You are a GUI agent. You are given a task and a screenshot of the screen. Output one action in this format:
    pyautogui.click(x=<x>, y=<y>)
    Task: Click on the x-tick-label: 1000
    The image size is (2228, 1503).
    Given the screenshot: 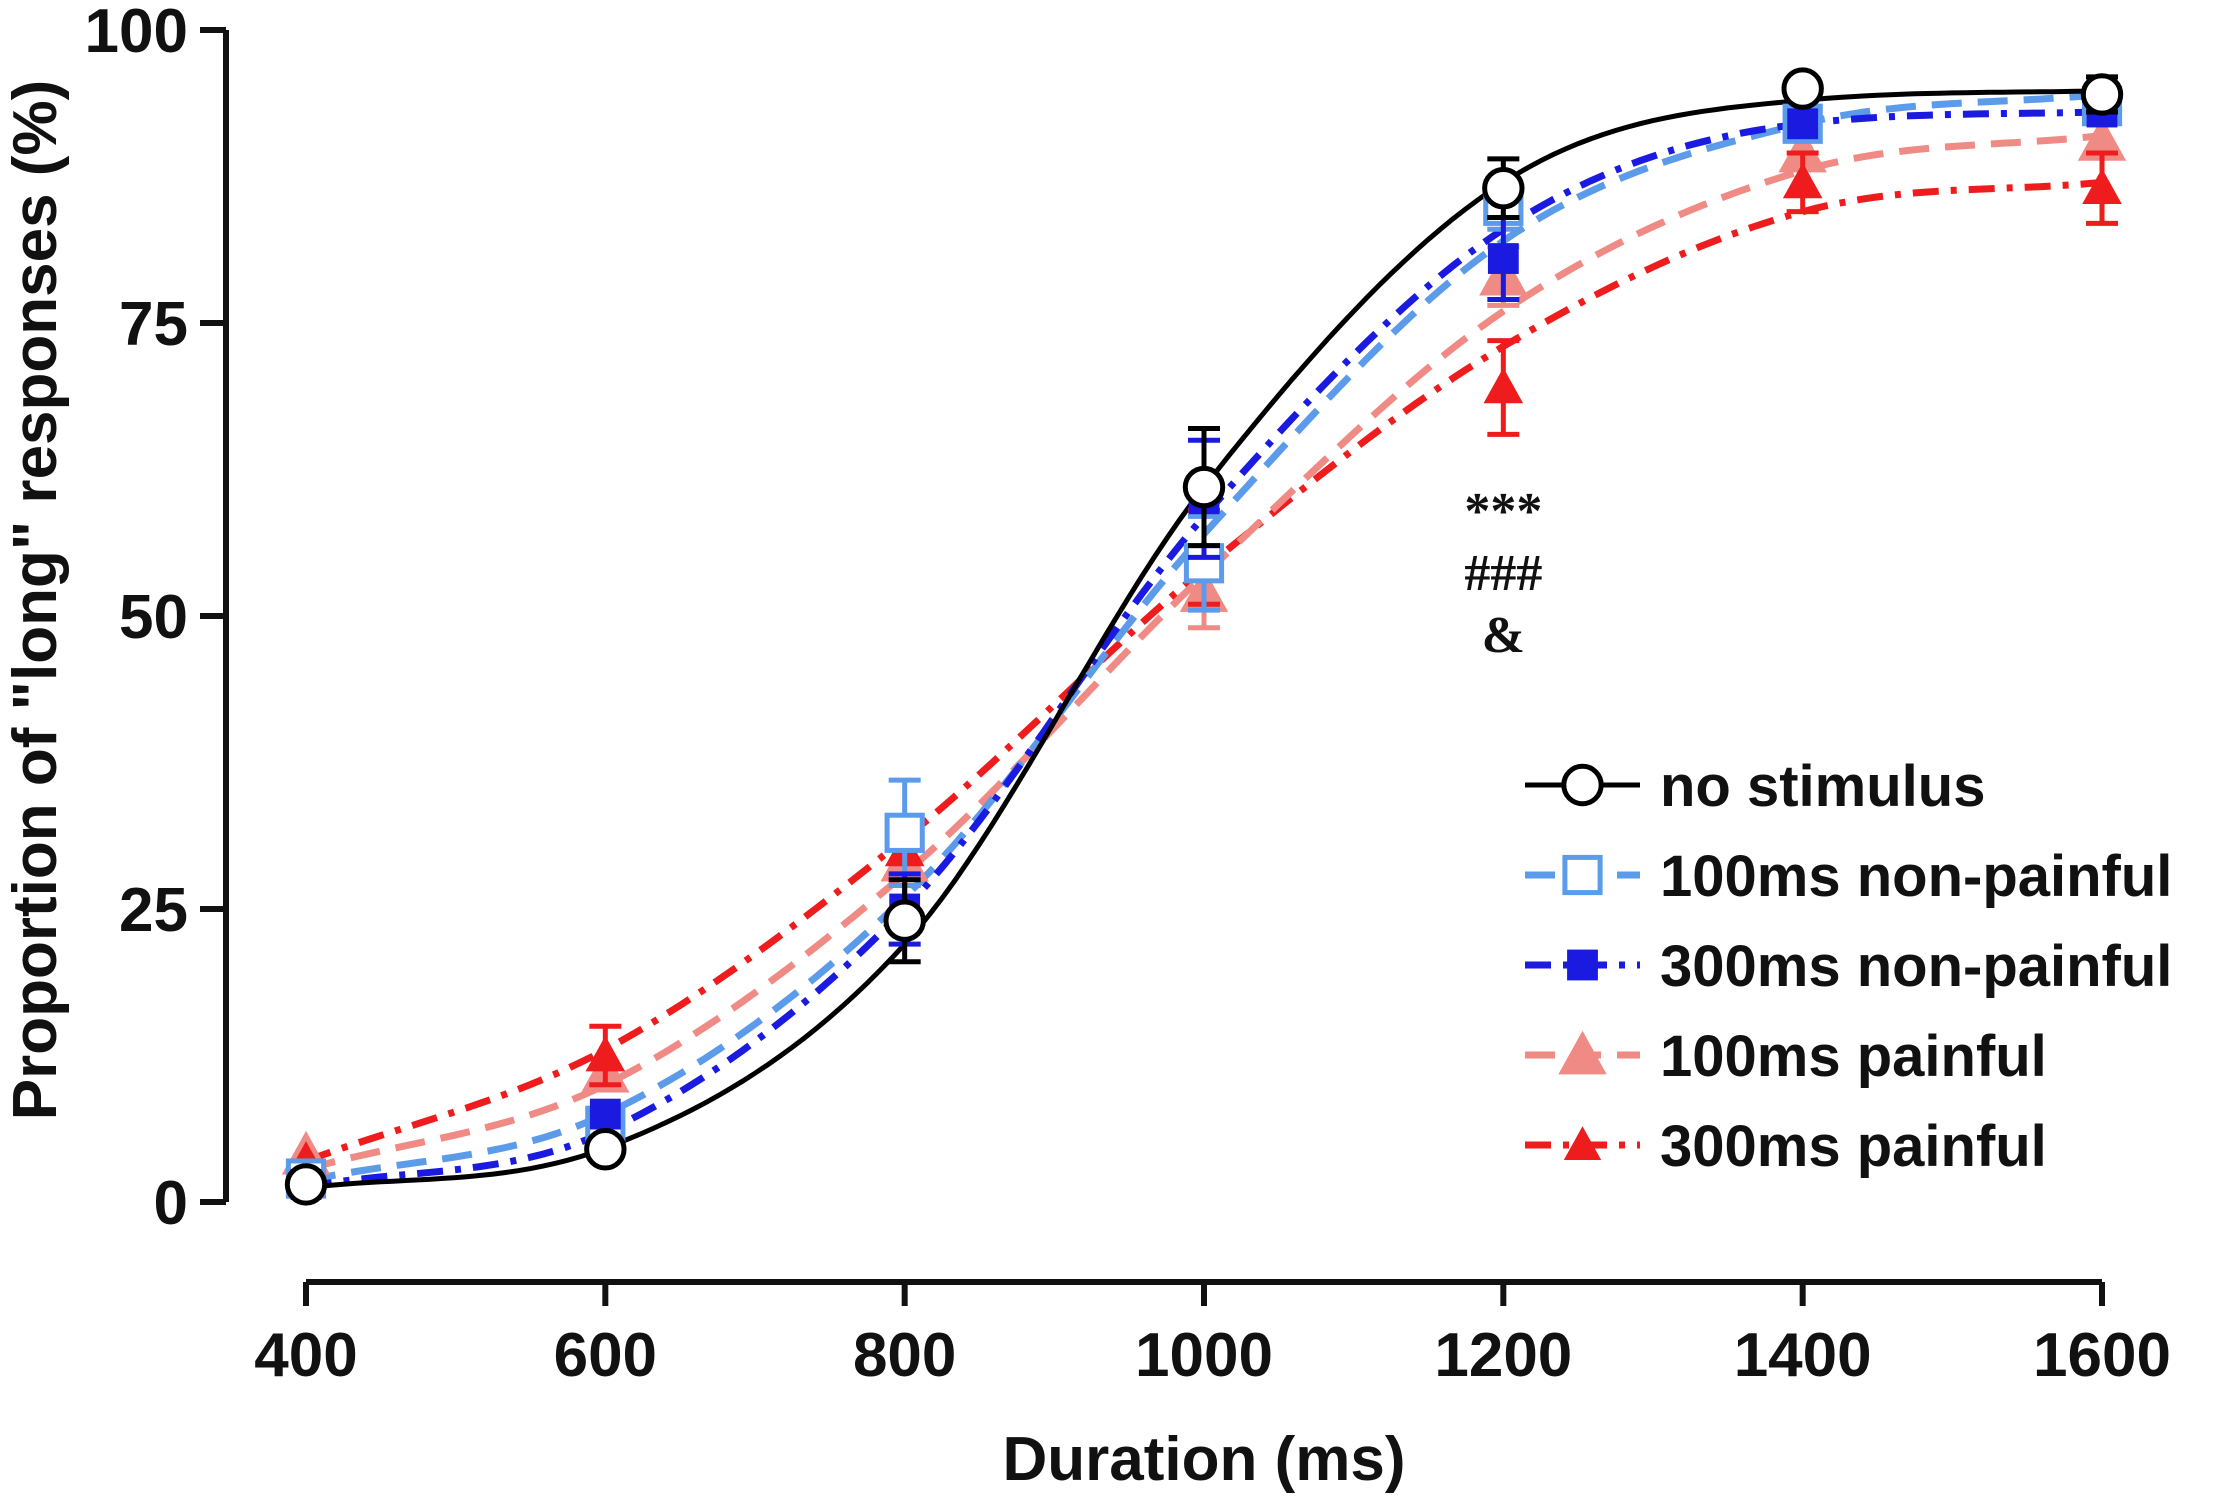 What is the action you would take?
    pyautogui.click(x=1204, y=1355)
    